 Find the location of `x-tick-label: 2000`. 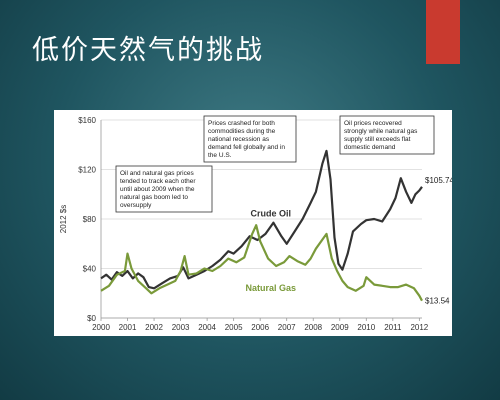

x-tick-label: 2000 is located at coordinates (101, 327).